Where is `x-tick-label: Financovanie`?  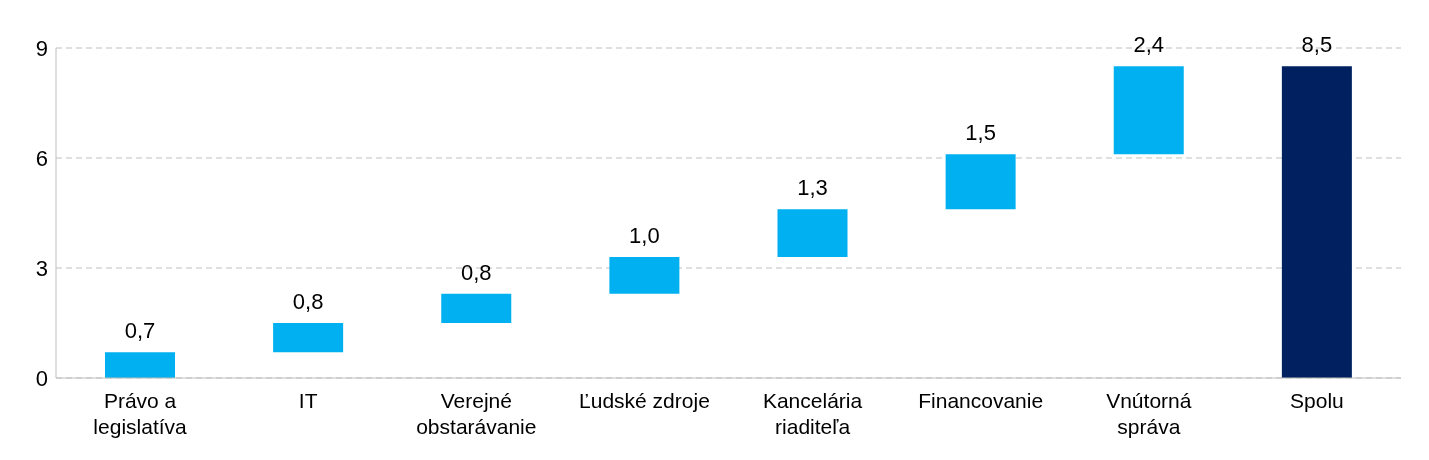
x-tick-label: Financovanie is located at coordinates (981, 400).